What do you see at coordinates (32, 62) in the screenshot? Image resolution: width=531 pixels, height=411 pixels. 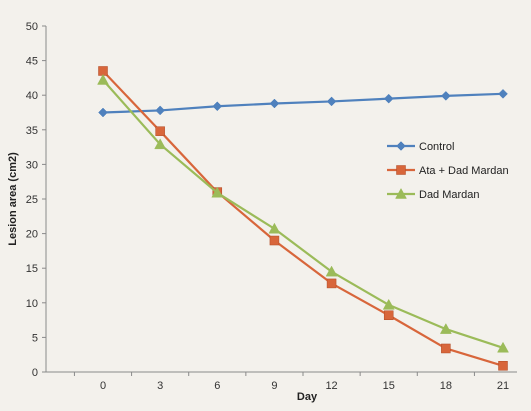 I see `y-tick-label: 45` at bounding box center [32, 62].